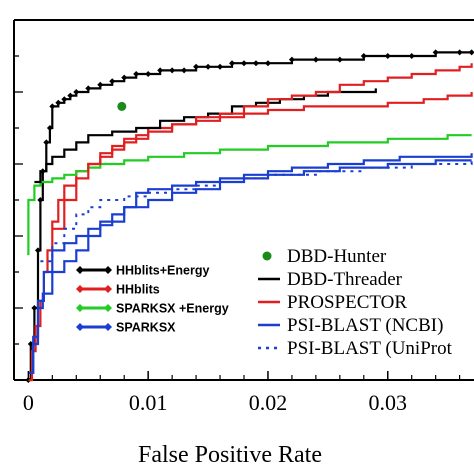 The image size is (474, 474). Describe the element at coordinates (388, 402) in the screenshot. I see `x-tick-label: 0.03` at that location.